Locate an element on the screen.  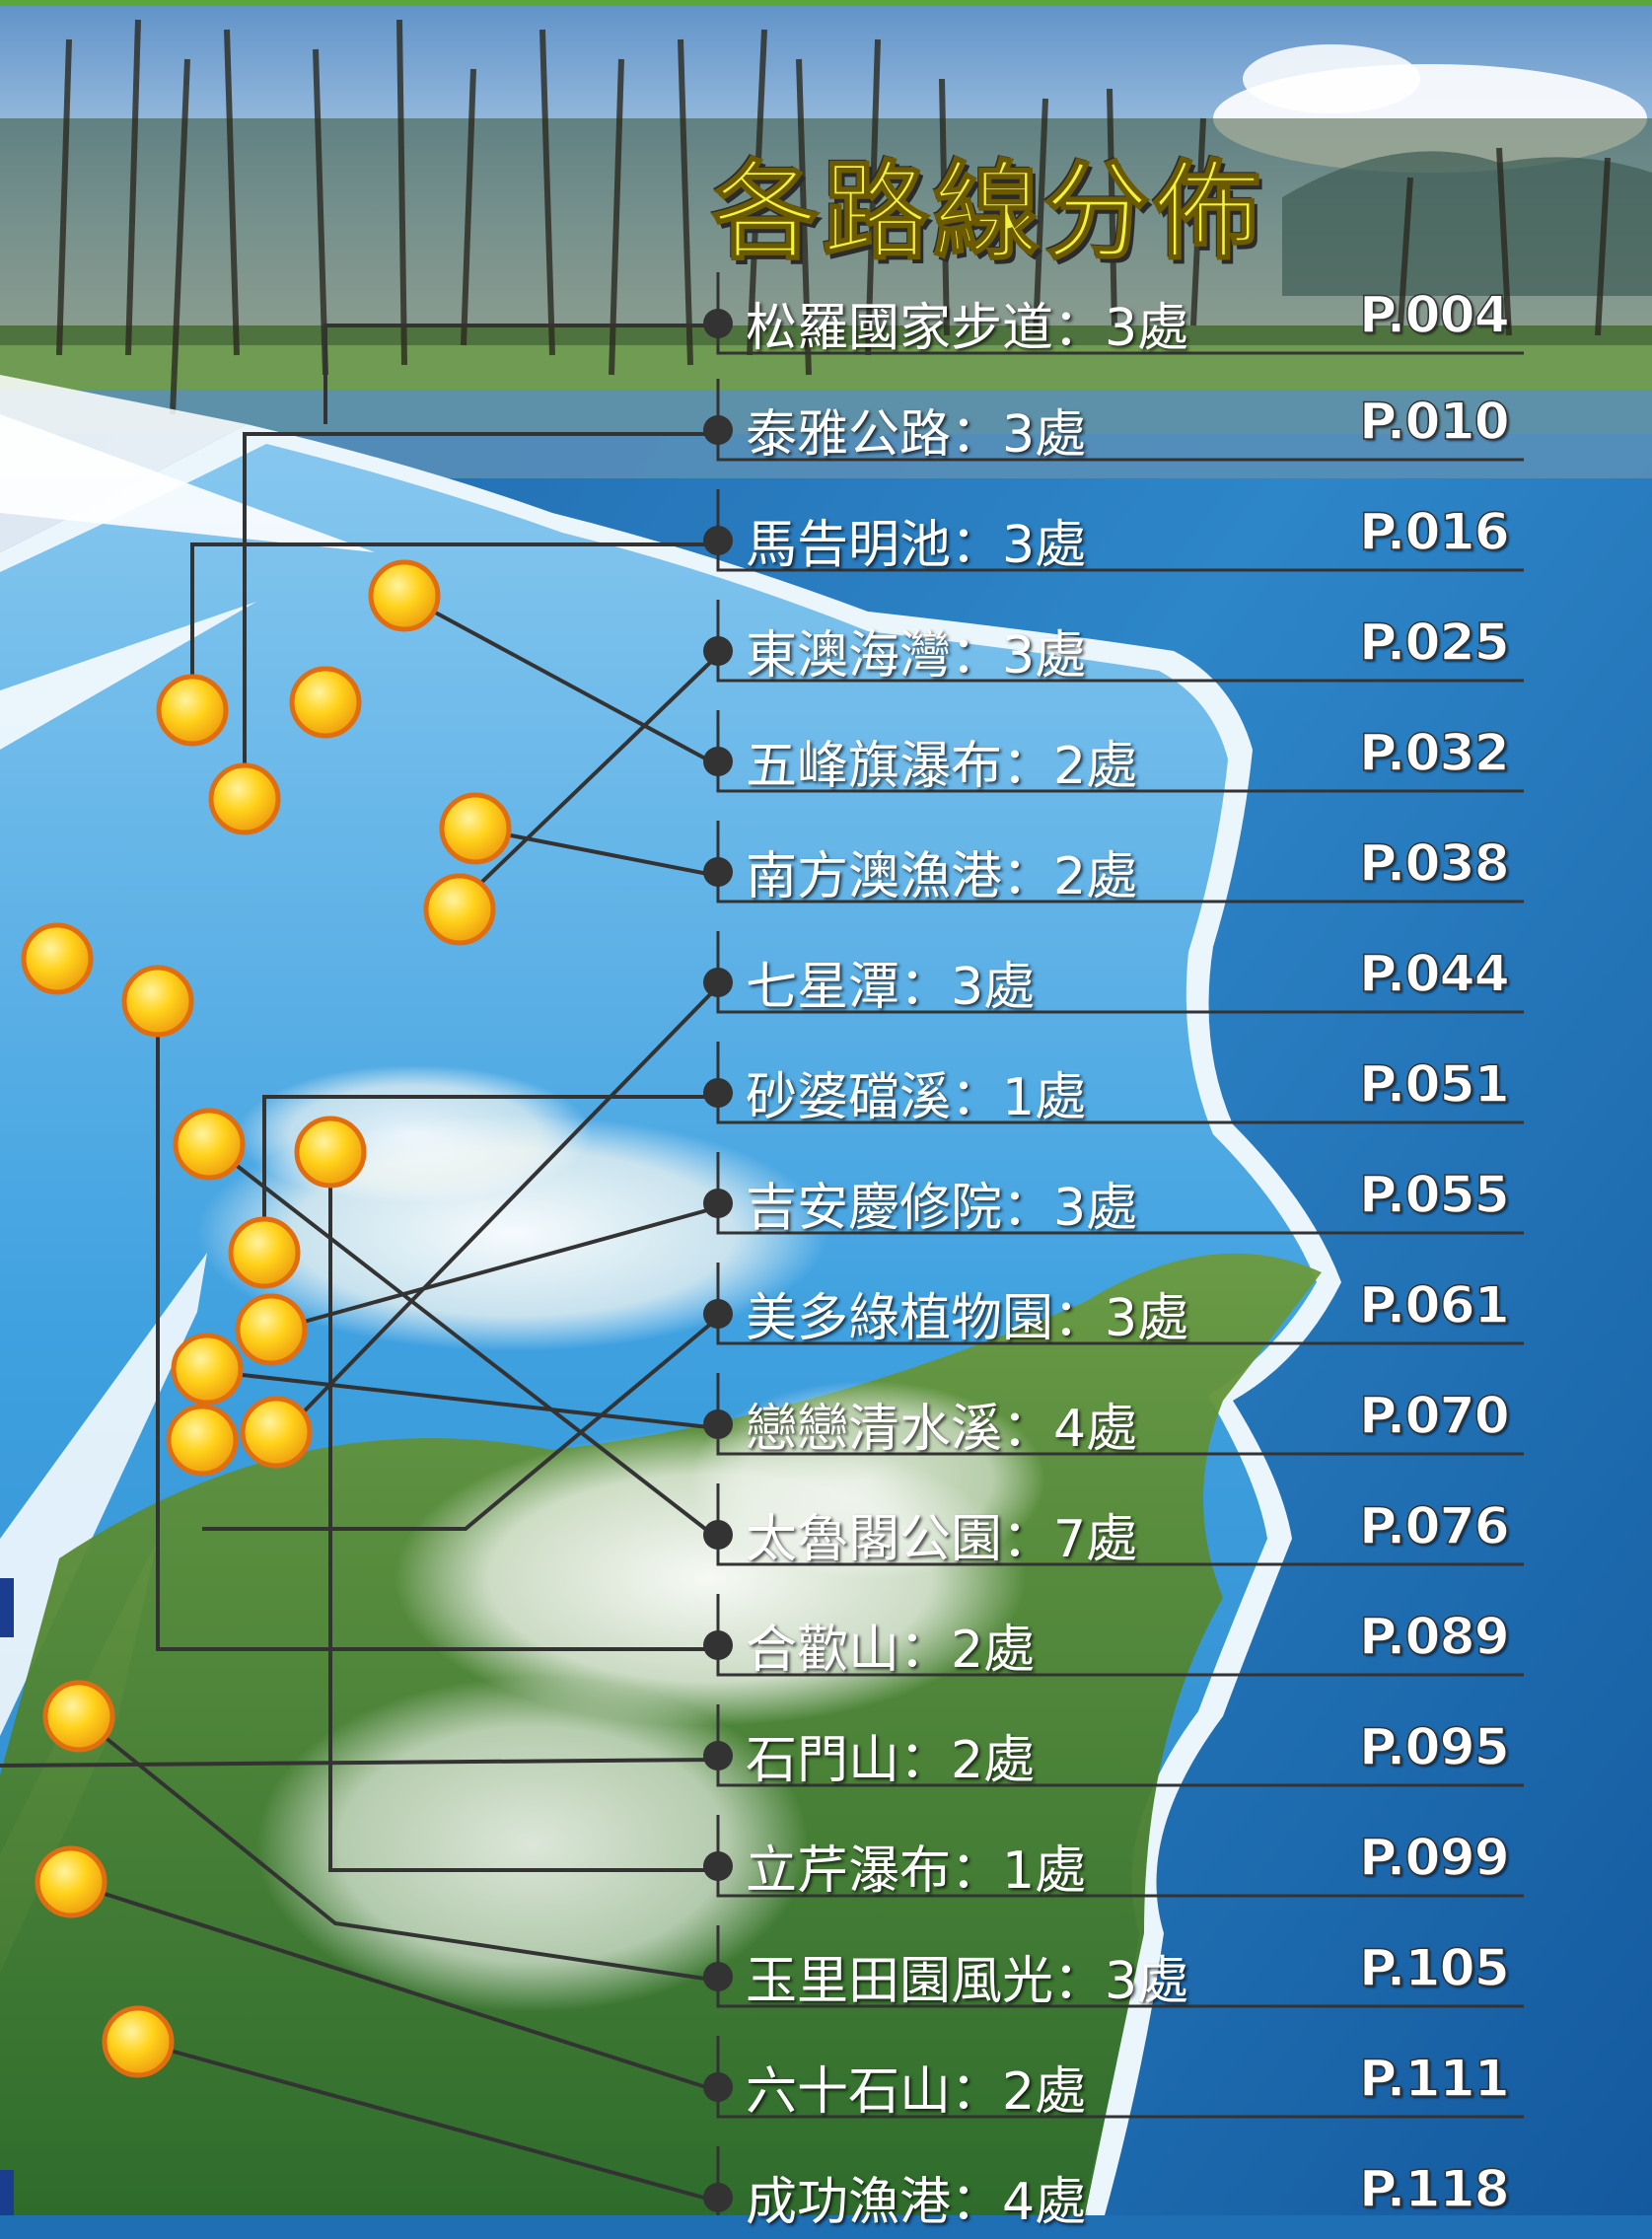
route-row: 立芹瀑布：1處 P.099 is located at coordinates (1123, 1868).